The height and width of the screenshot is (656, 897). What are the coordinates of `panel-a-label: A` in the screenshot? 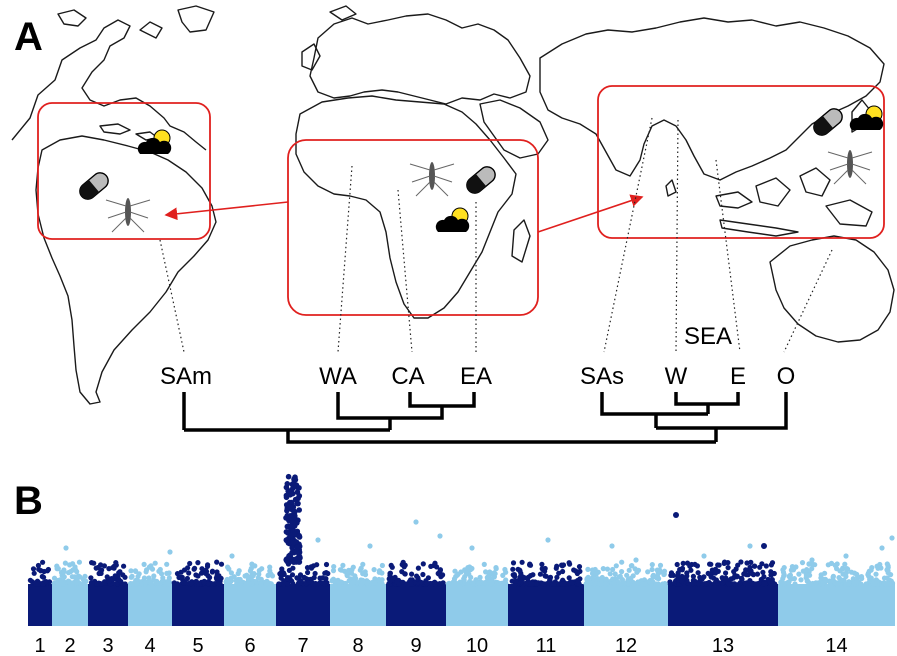 It's located at (28, 37).